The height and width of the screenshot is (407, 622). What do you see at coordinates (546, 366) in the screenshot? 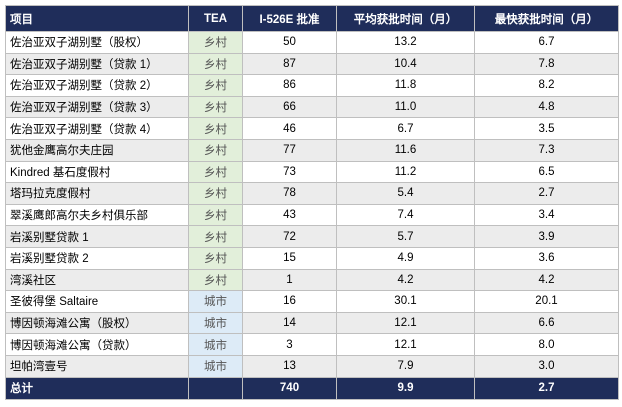
I see `table-cell: 3.0` at bounding box center [546, 366].